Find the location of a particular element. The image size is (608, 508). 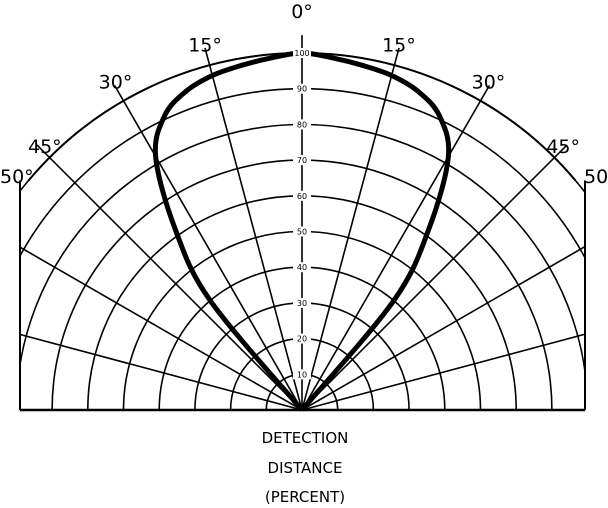

radial-tick-label: 70 is located at coordinates (302, 160).